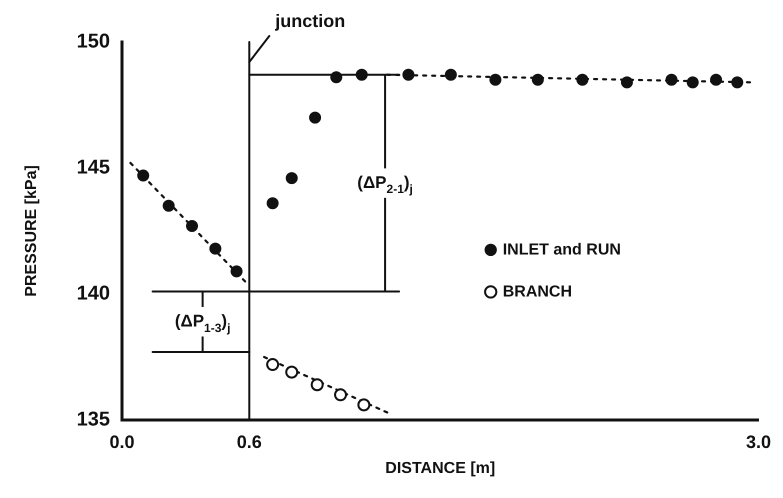 The width and height of the screenshot is (783, 498). I want to click on ref-line-label: junction, so click(310, 20).